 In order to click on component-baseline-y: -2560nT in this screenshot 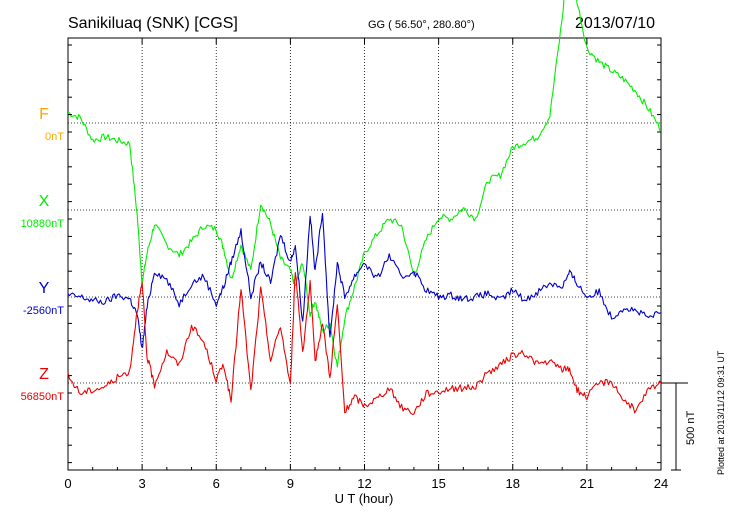, I will do `click(43, 311)`.